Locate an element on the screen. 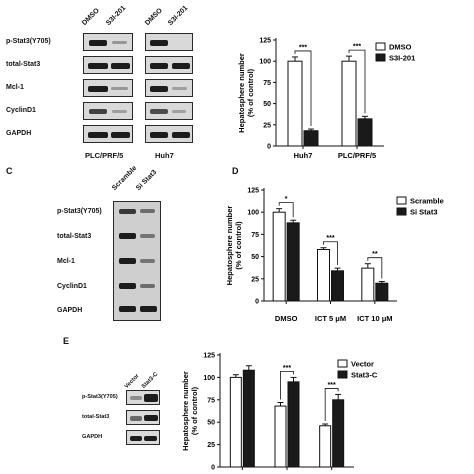 This screenshot has width=474, height=474. chart1-significance-label: ** is located at coordinates (375, 254).